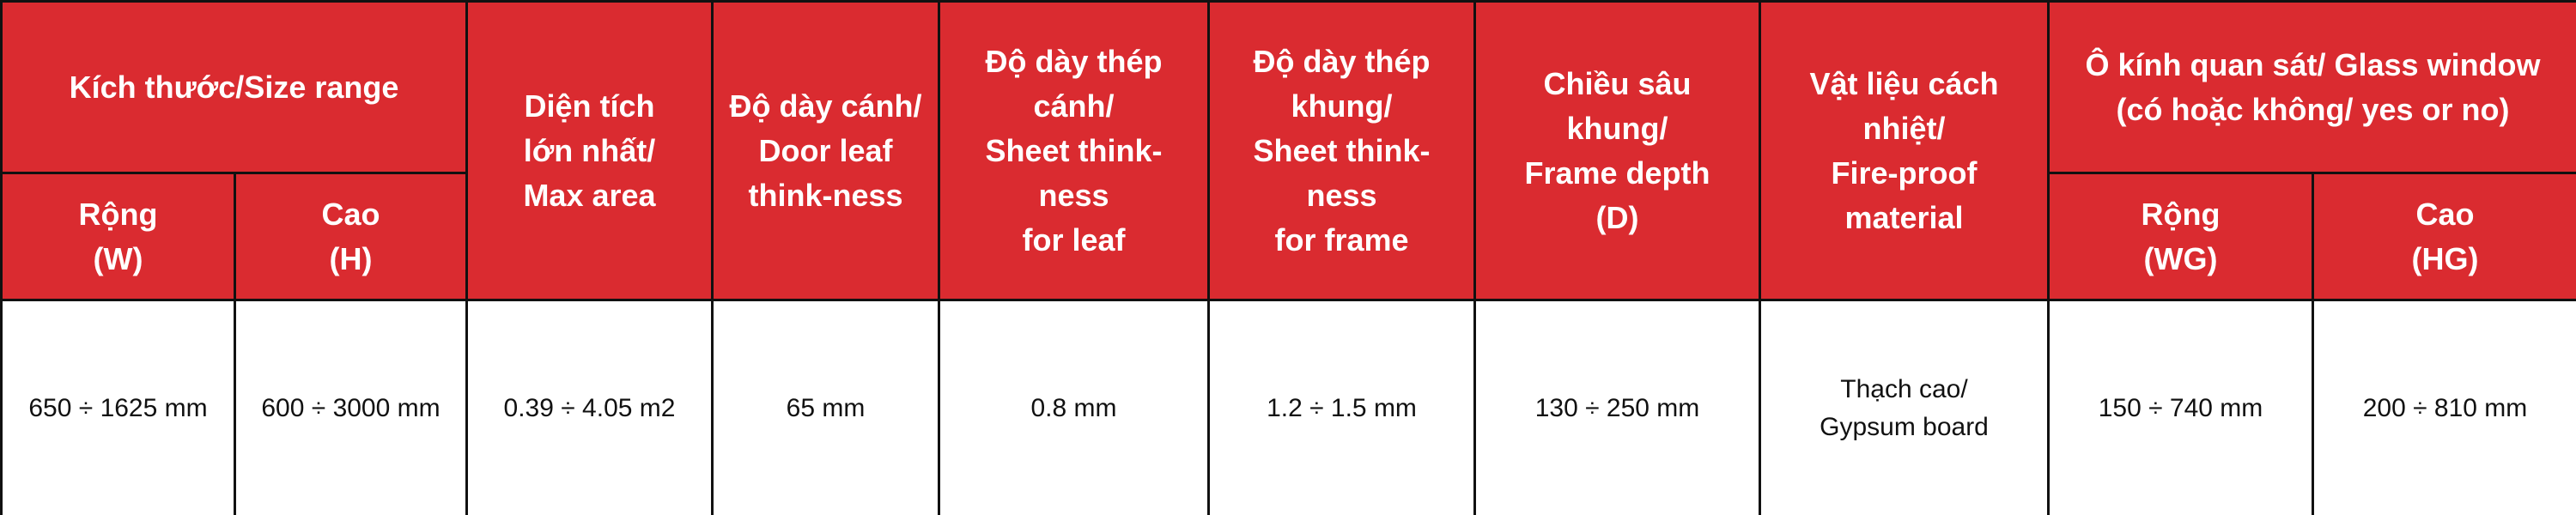 This screenshot has height=515, width=2576. What do you see at coordinates (2180, 236) in the screenshot?
I see `header-glass-width: Rộng (WG)` at bounding box center [2180, 236].